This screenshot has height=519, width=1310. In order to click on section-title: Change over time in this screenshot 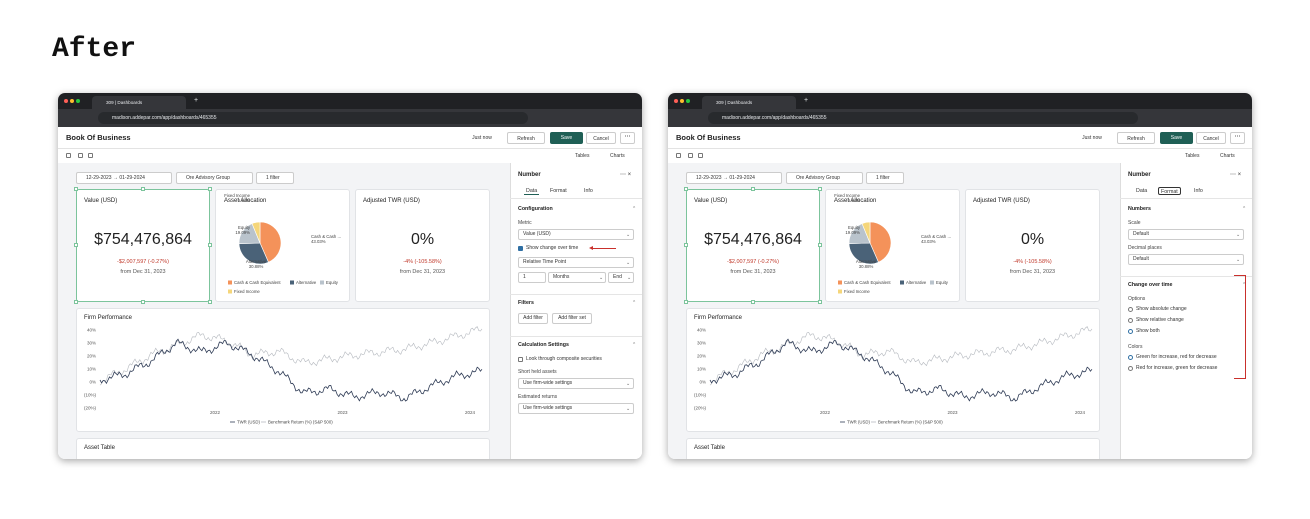, I will do `click(1150, 285)`.